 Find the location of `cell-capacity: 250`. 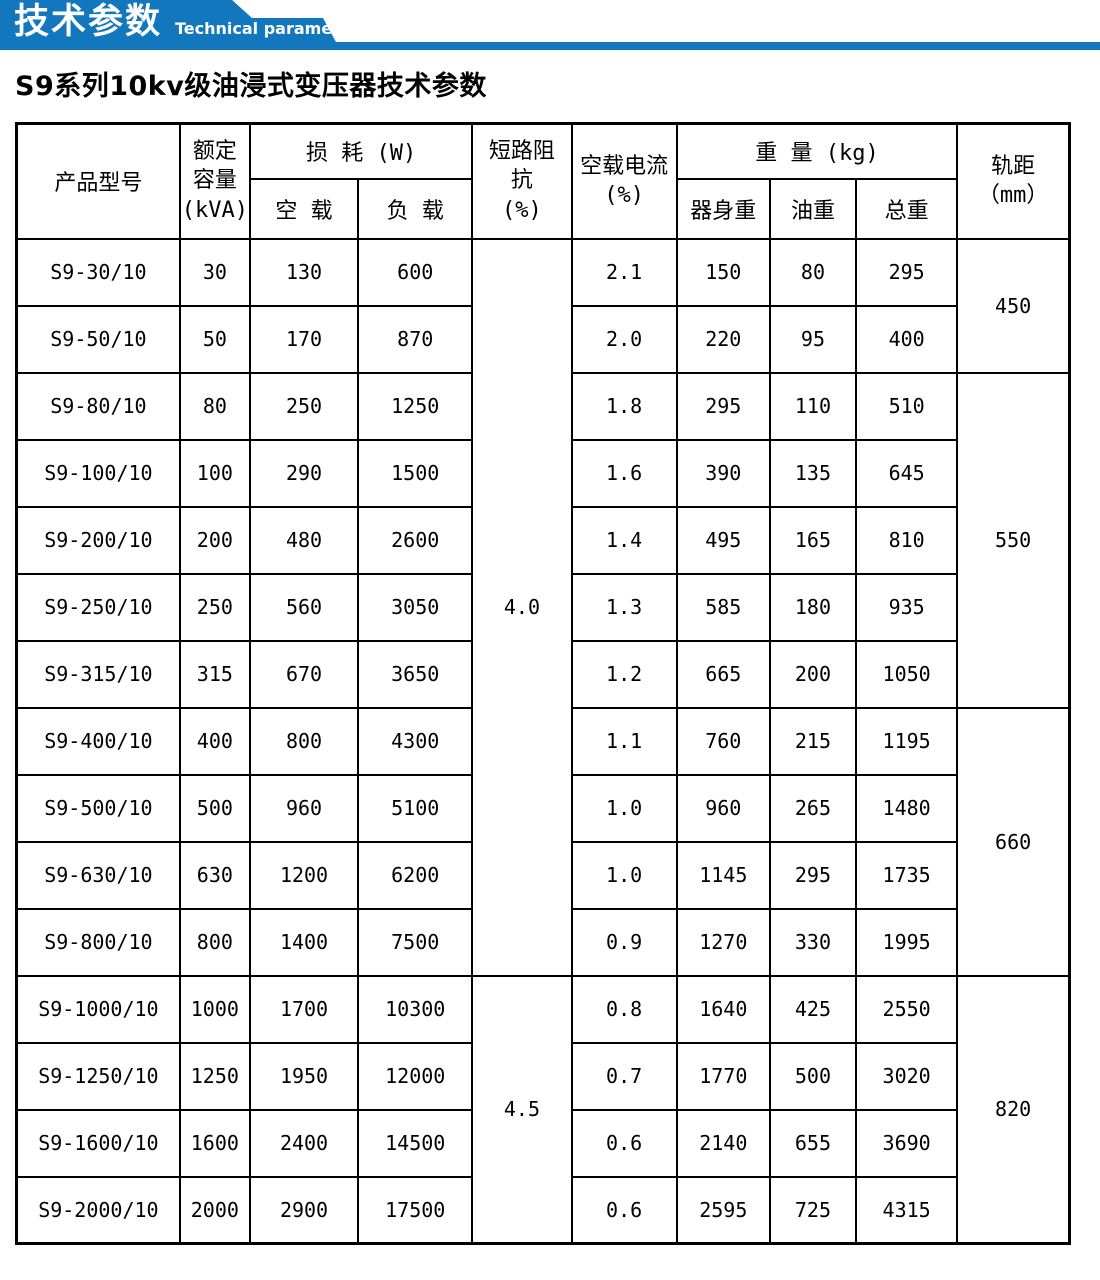

cell-capacity: 250 is located at coordinates (214, 607).